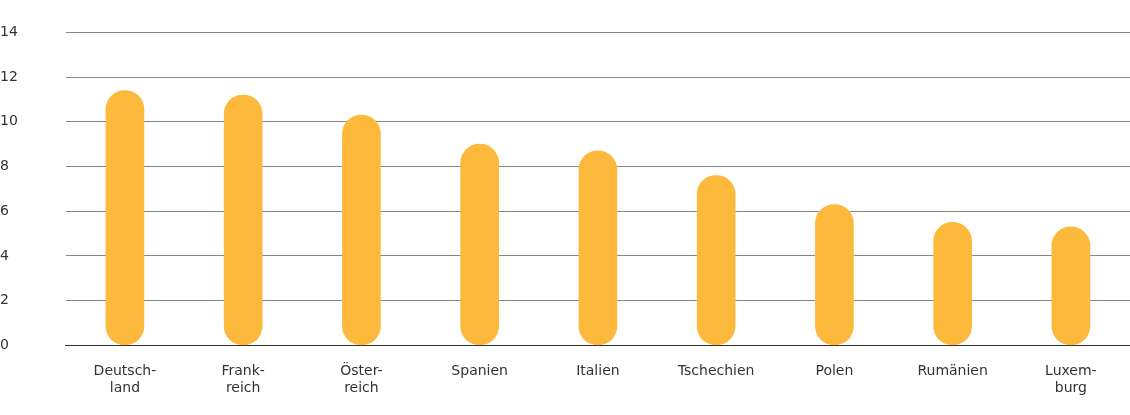  Describe the element at coordinates (4, 344) in the screenshot. I see `y-tick-label: 0` at that location.